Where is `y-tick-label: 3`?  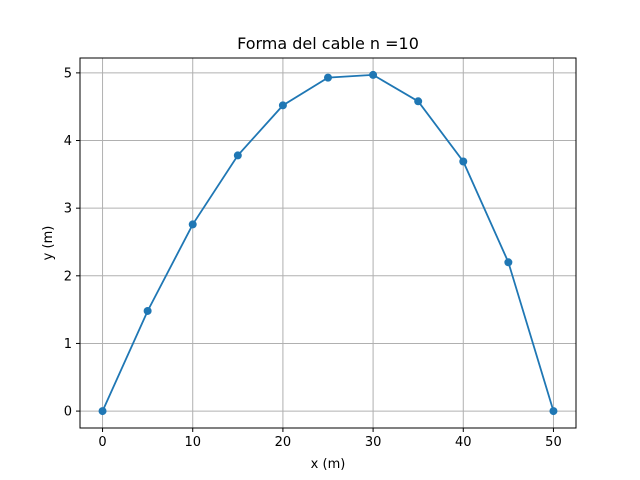
y-tick-label: 3 is located at coordinates (68, 209).